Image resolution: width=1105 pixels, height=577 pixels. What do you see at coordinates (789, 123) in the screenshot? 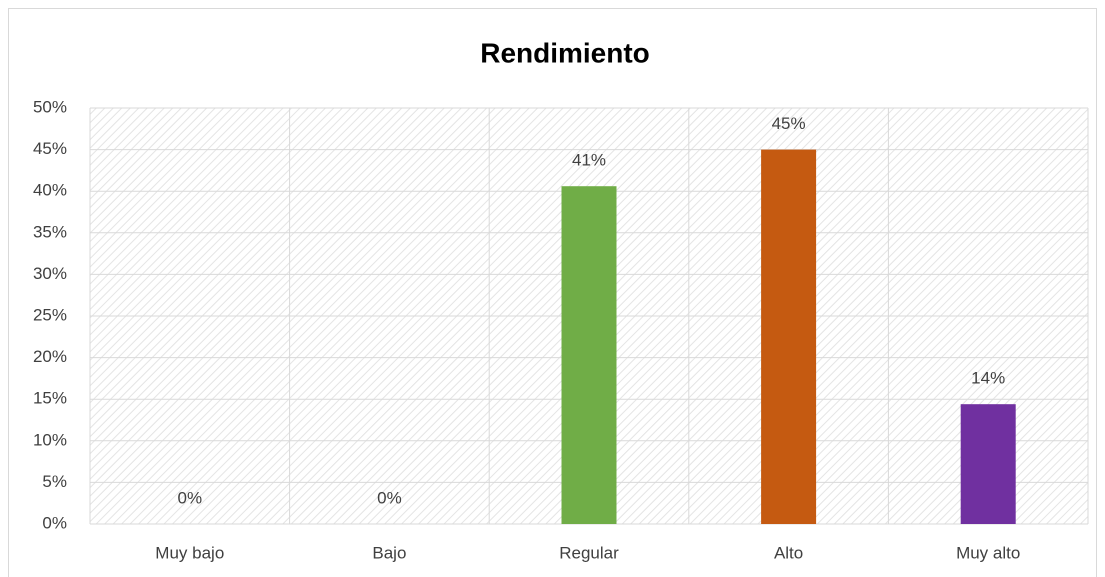
I see `data-label: 45%` at bounding box center [789, 123].